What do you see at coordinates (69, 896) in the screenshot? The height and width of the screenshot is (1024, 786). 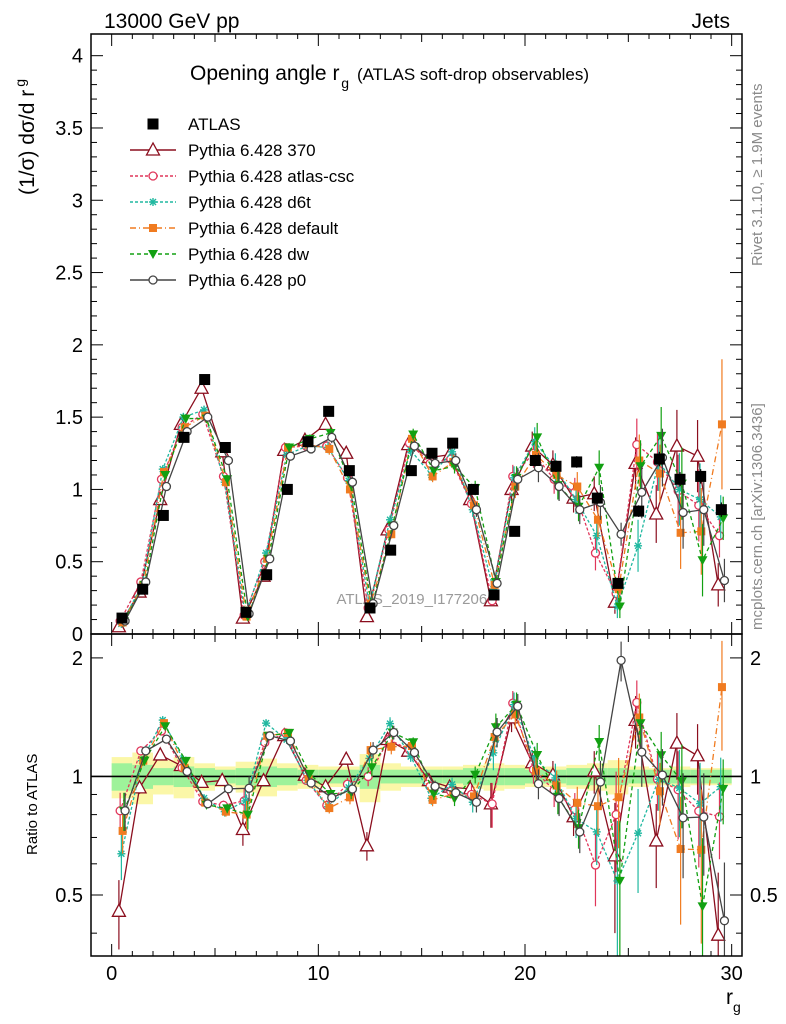 I see `ratio-y-tick-label: 0.5` at bounding box center [69, 896].